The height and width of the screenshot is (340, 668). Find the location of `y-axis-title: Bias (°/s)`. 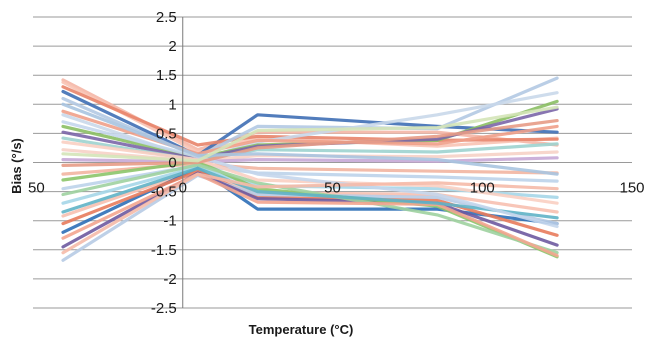

y-axis-title: Bias (°/s) is located at coordinates (16, 166).